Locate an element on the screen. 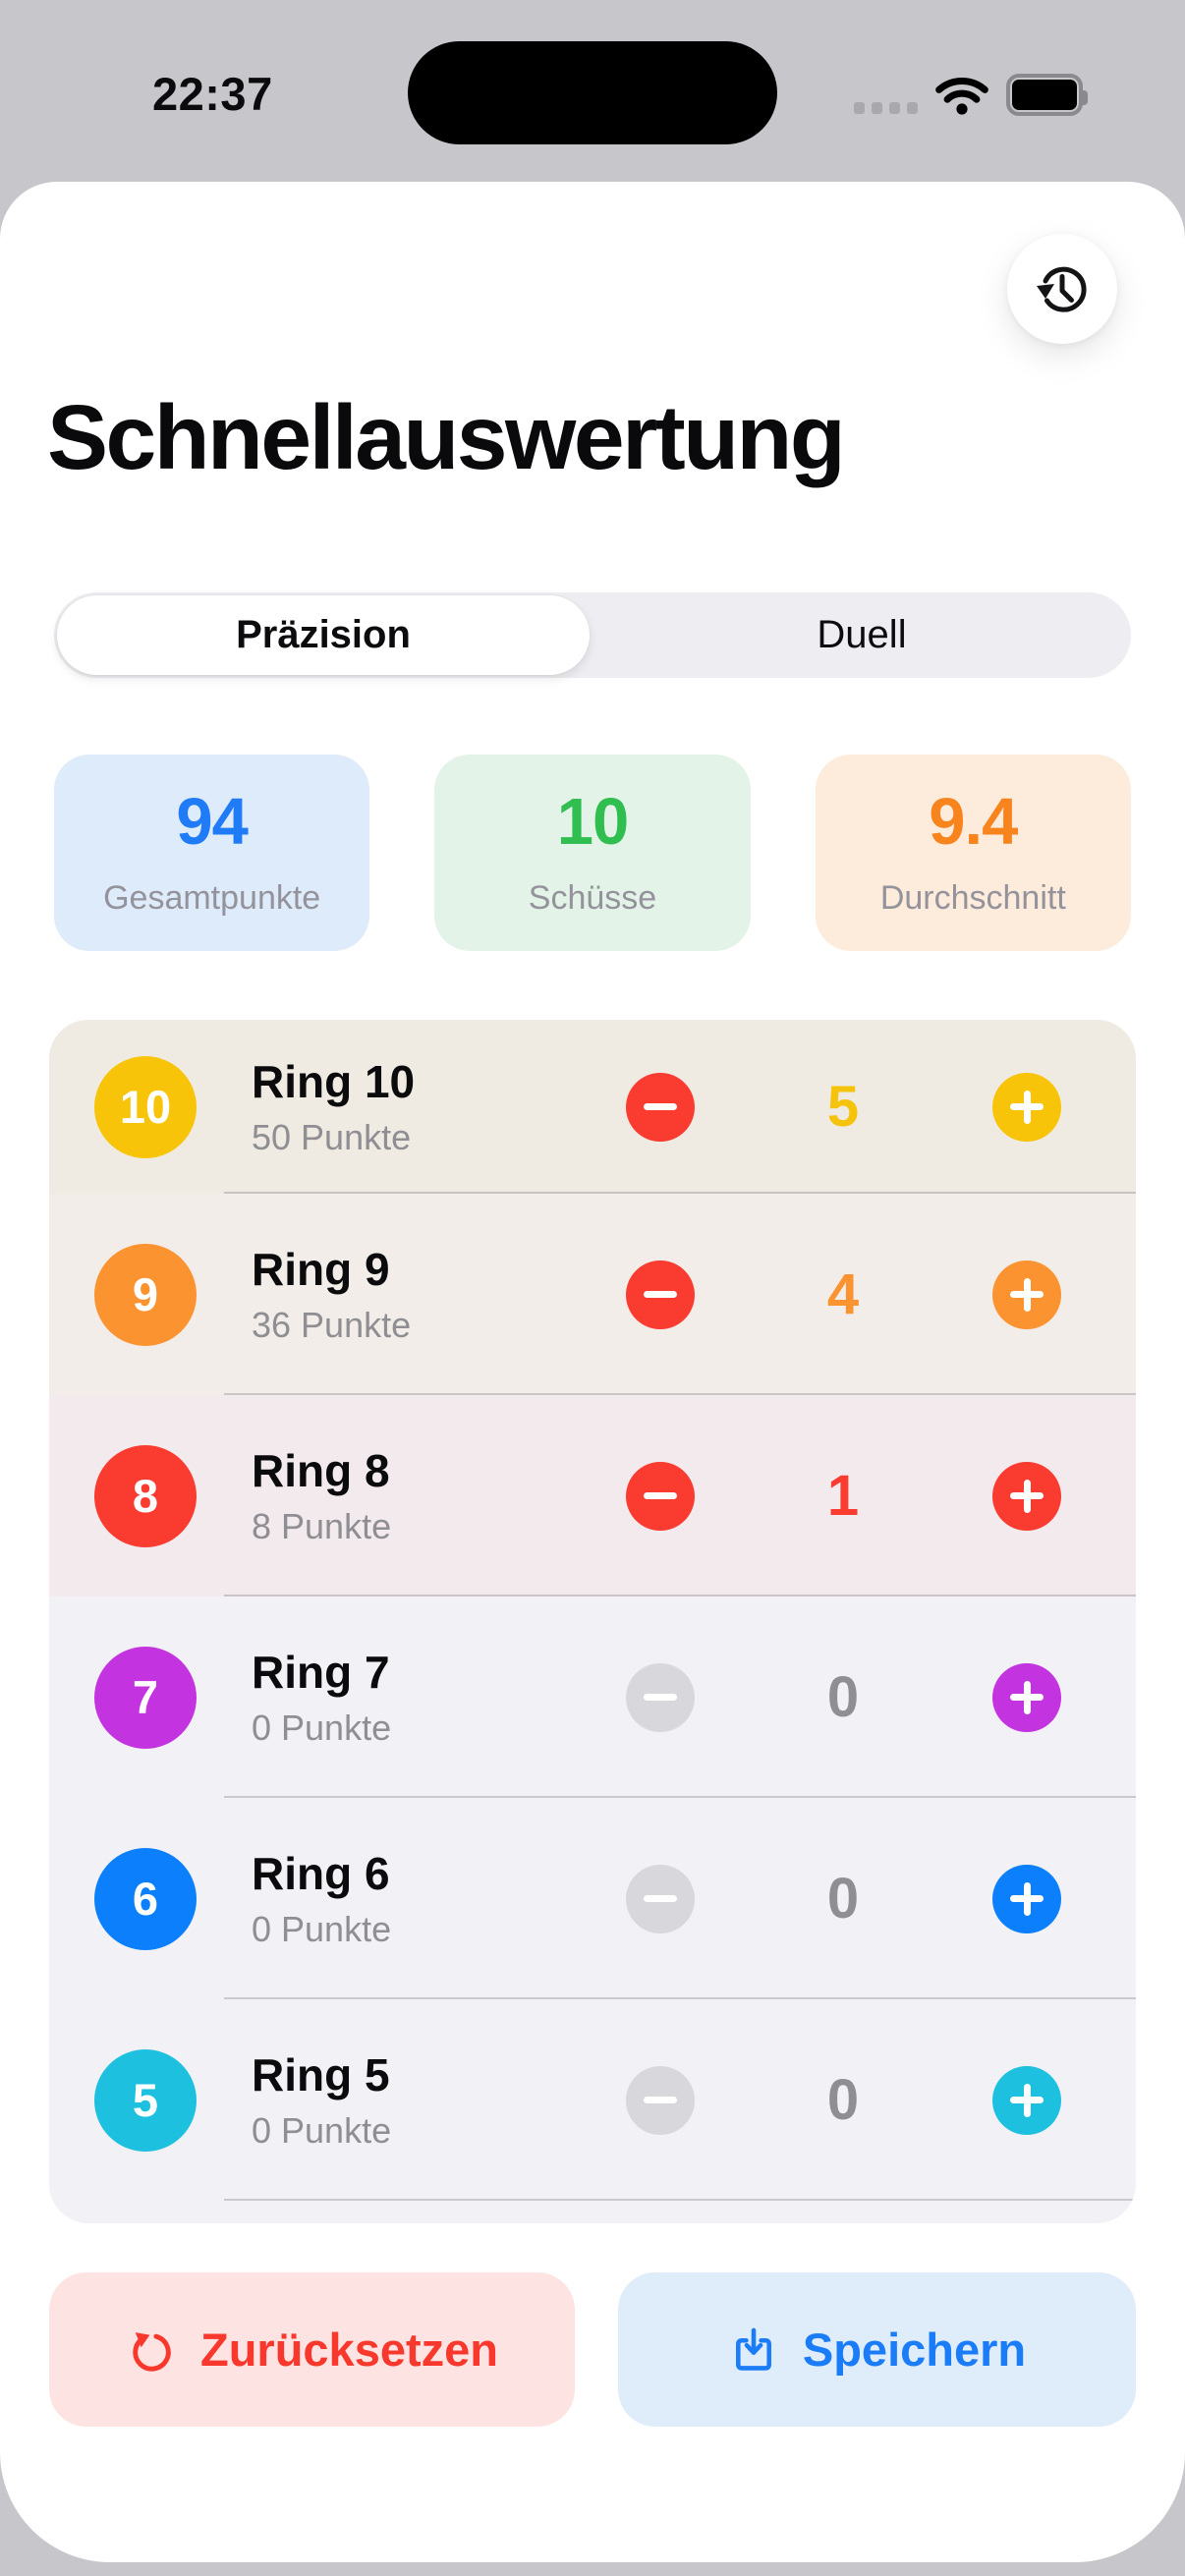 This screenshot has width=1185, height=2576. history-button is located at coordinates (1062, 289).